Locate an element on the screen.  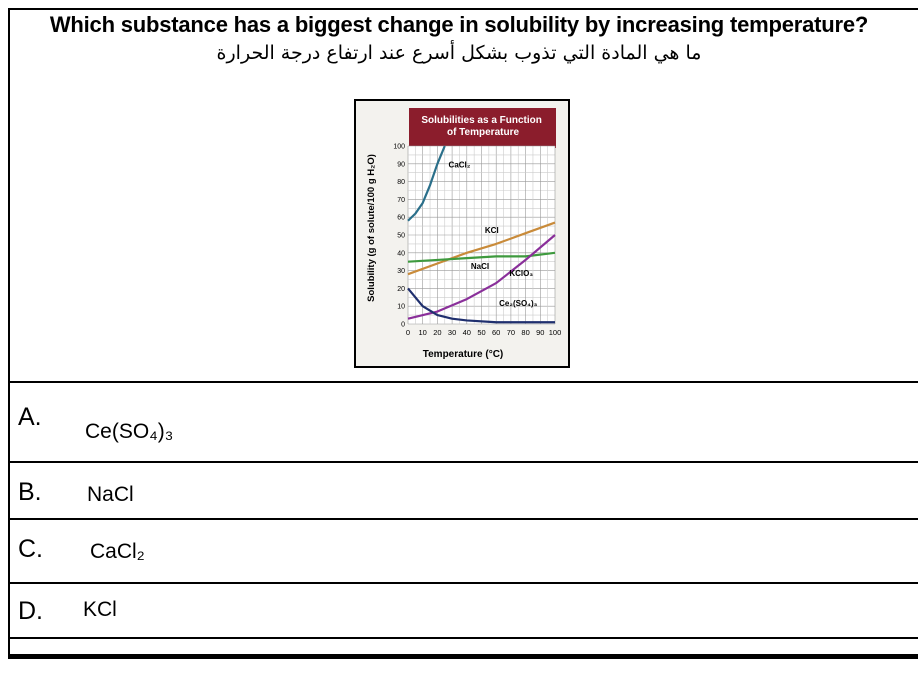
y-axis-label: Solubility (g of solute/100 g H₂O) is located at coordinates (371, 228).